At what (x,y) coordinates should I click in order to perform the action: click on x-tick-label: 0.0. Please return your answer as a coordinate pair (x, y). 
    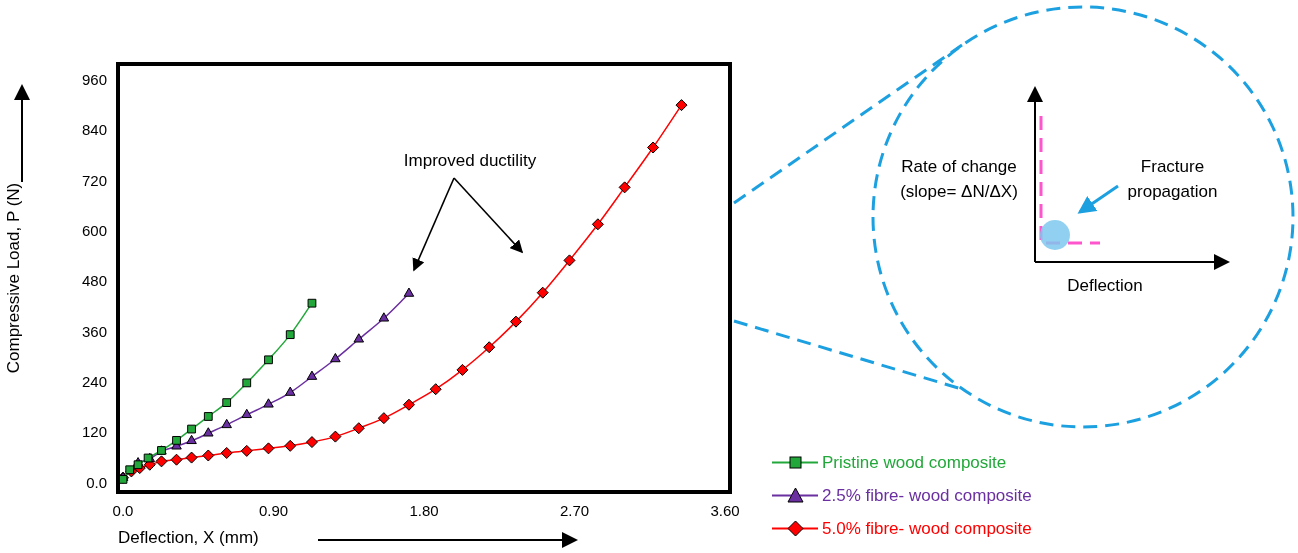
    Looking at the image, I should click on (123, 511).